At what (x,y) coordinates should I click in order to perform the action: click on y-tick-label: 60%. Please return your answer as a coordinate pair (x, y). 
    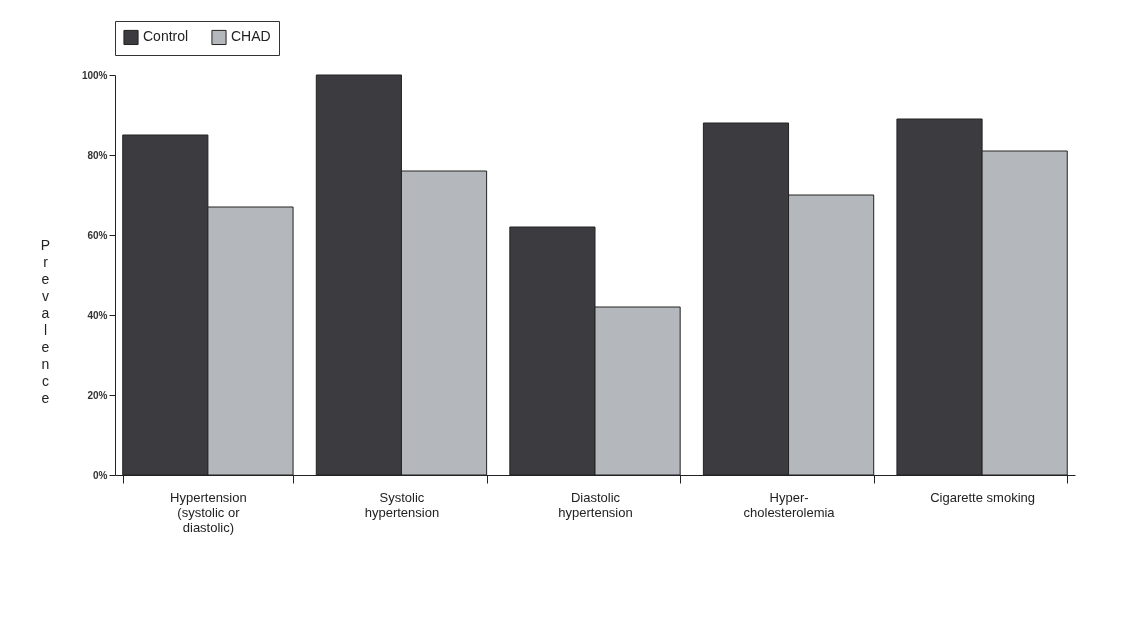
    Looking at the image, I should click on (97, 235).